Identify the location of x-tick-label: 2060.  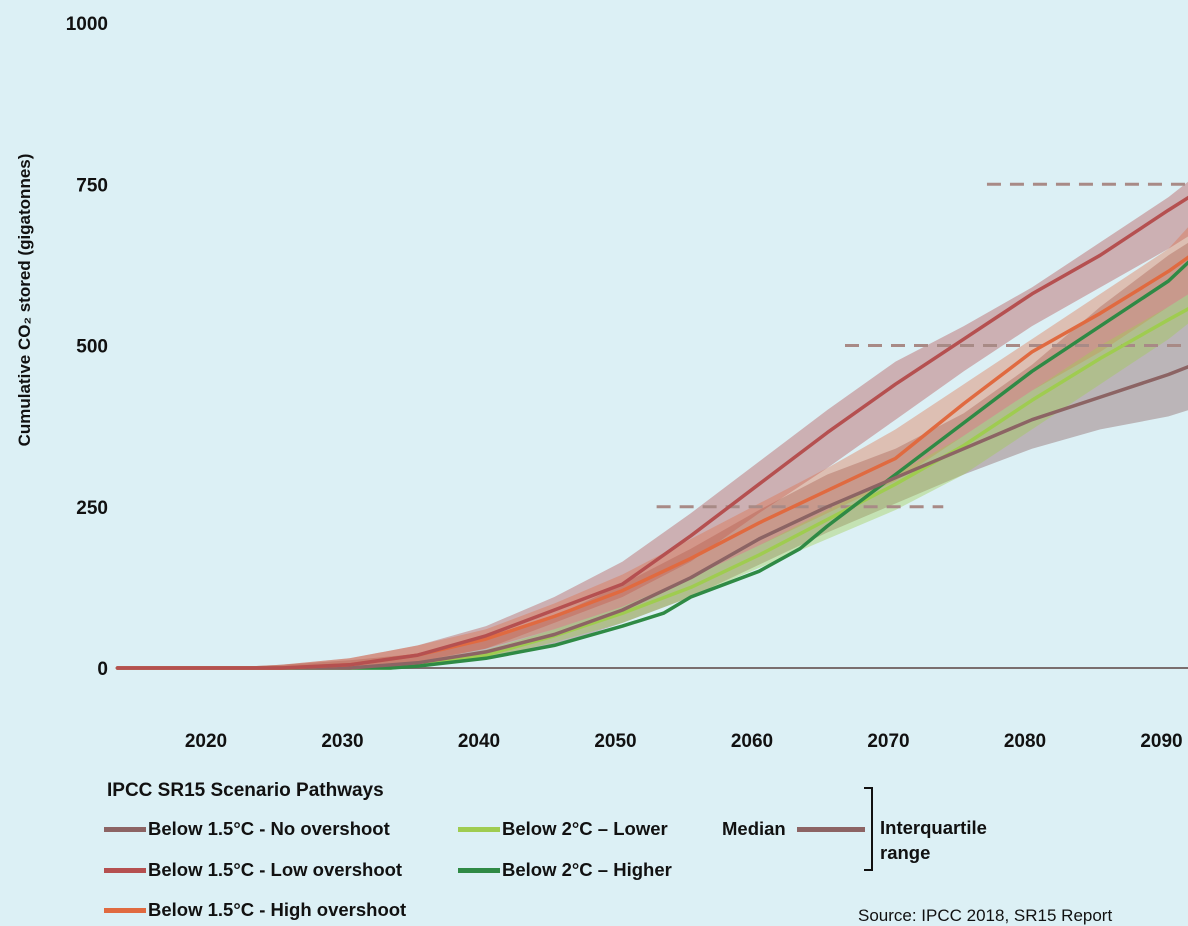
(752, 741).